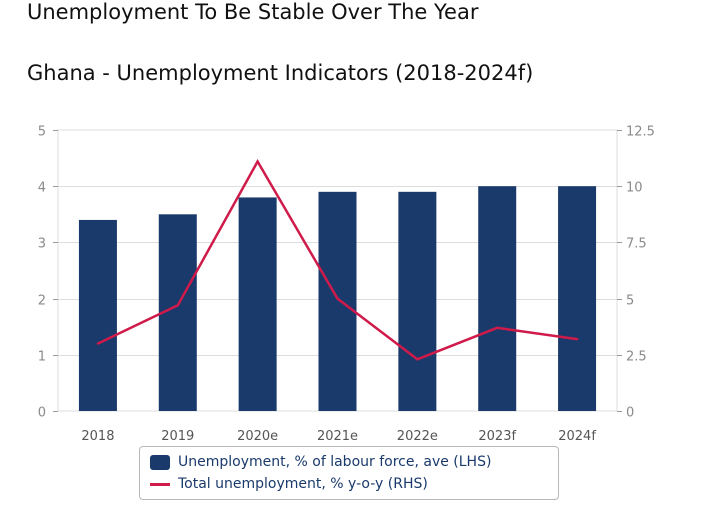  Describe the element at coordinates (97, 436) in the screenshot. I see `x-tick-label: 2018` at that location.